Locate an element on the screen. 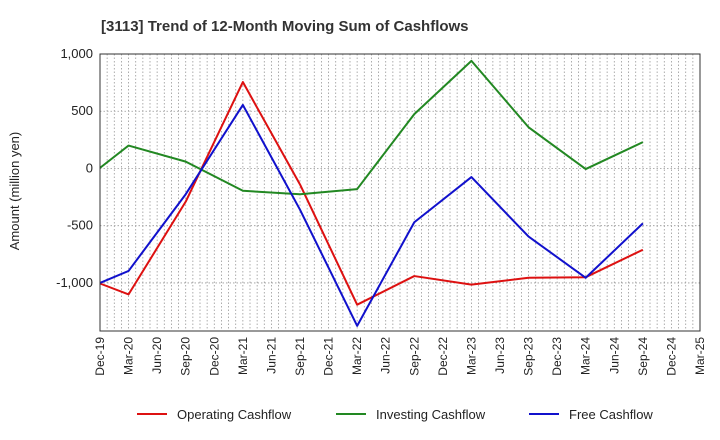 The height and width of the screenshot is (440, 720). x-tick-label: Sep-22 is located at coordinates (414, 356).